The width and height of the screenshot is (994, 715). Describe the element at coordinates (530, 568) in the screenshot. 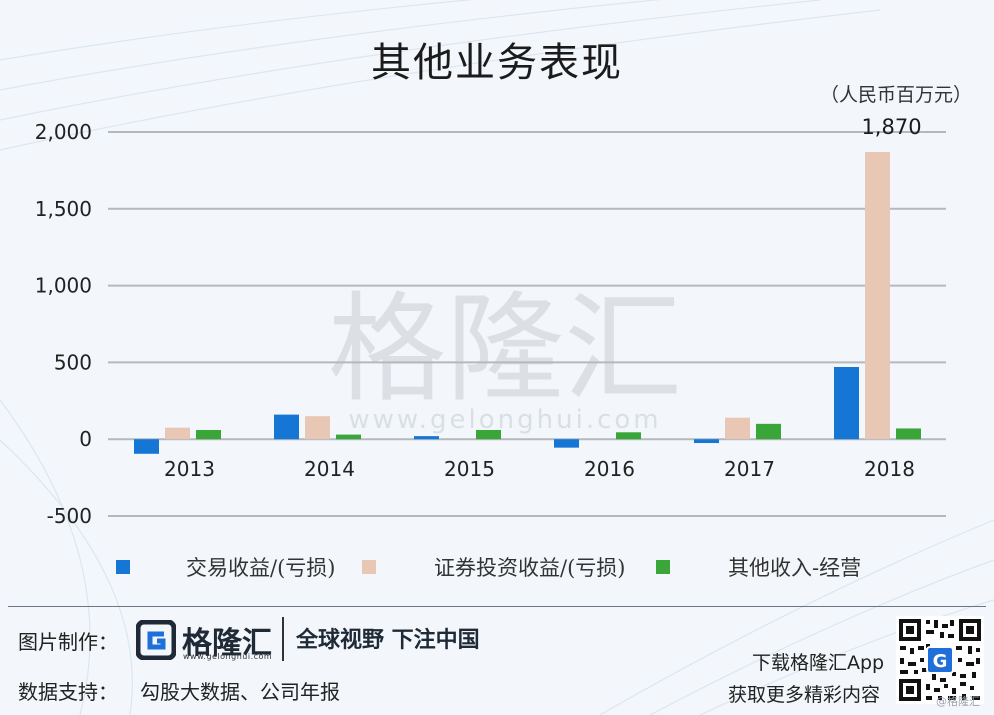

I see `legend-label-securities: 证券投资收益/(亏损)` at that location.